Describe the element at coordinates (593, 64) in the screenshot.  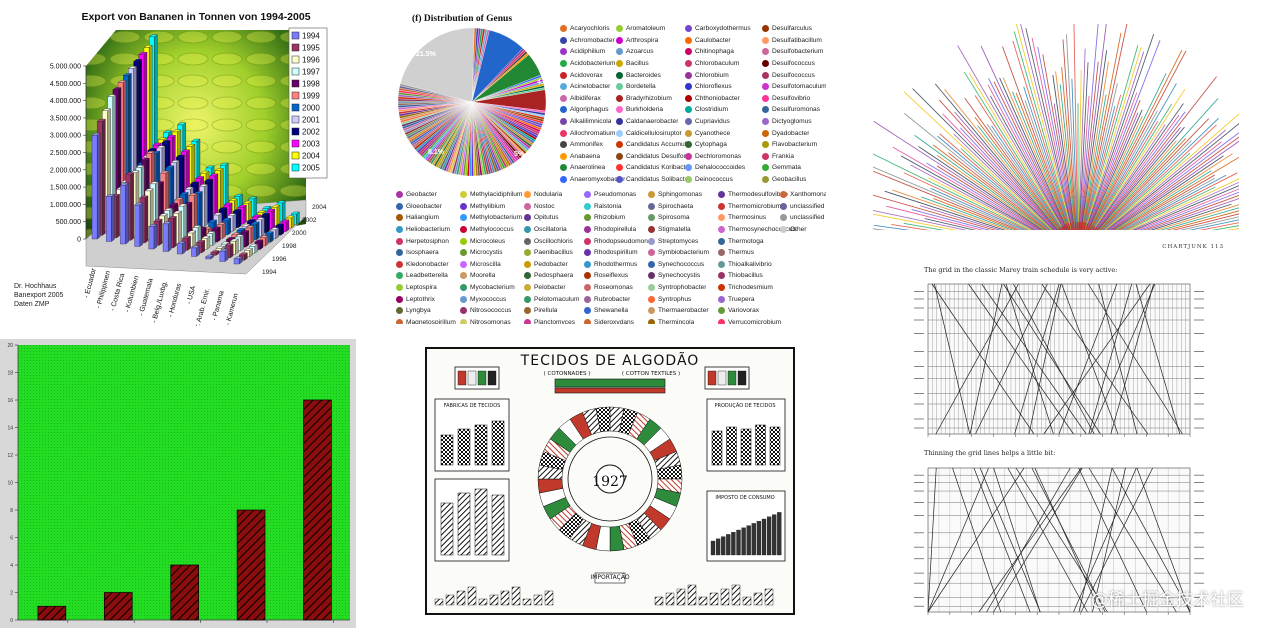
I see `genus-legend-label: Acidobacterium` at that location.